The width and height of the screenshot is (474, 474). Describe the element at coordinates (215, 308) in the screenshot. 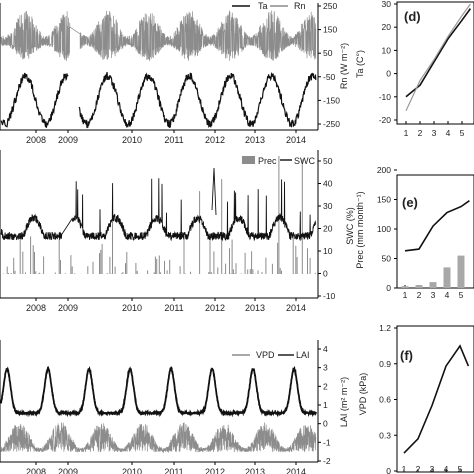

I see `panel-b-x-tick-label: 2012` at that location.